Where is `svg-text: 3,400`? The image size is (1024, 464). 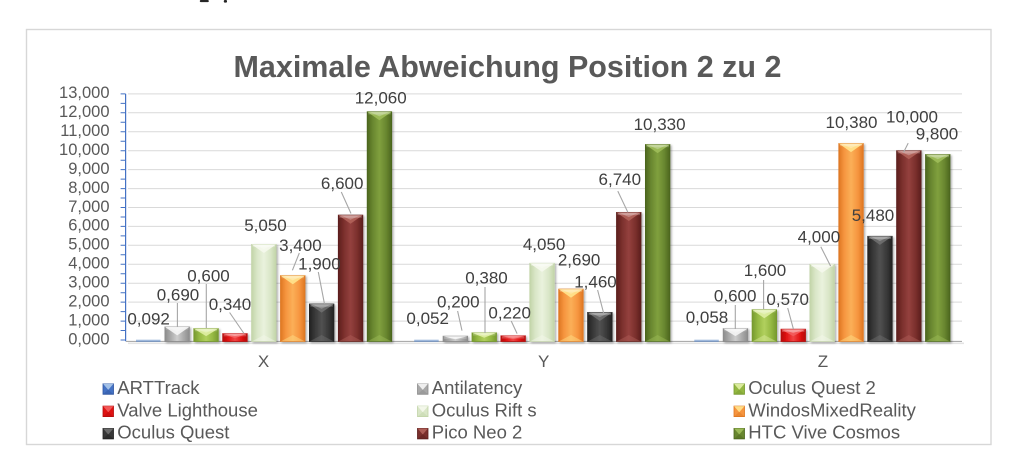 svg-text: 3,400 is located at coordinates (300, 245).